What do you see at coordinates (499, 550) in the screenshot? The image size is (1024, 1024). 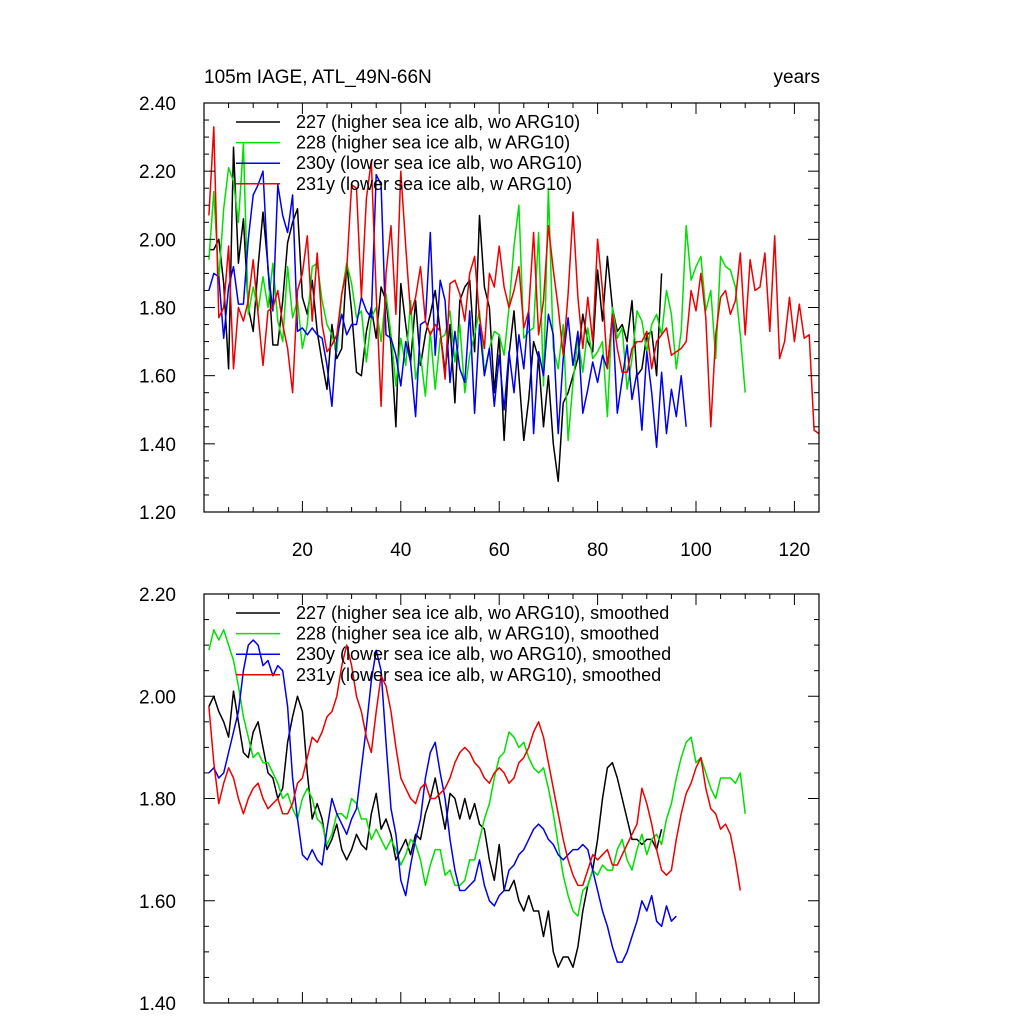 I see `x-tick-label: 60` at bounding box center [499, 550].